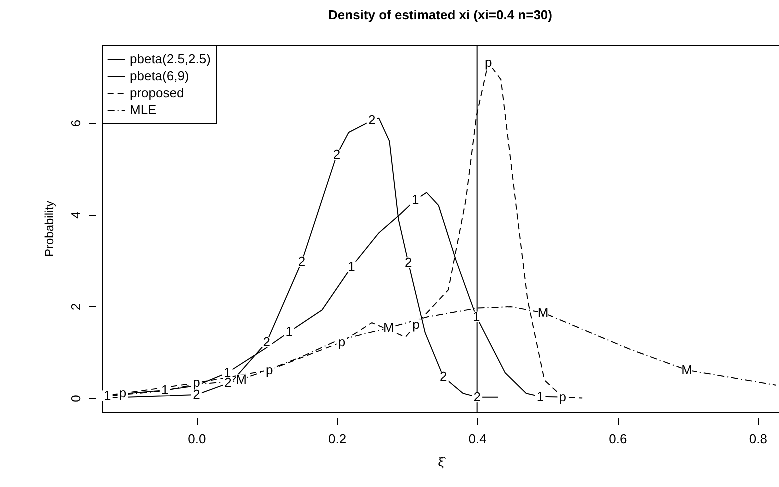  Describe the element at coordinates (144, 110) in the screenshot. I see `legend-label: MLE` at that location.